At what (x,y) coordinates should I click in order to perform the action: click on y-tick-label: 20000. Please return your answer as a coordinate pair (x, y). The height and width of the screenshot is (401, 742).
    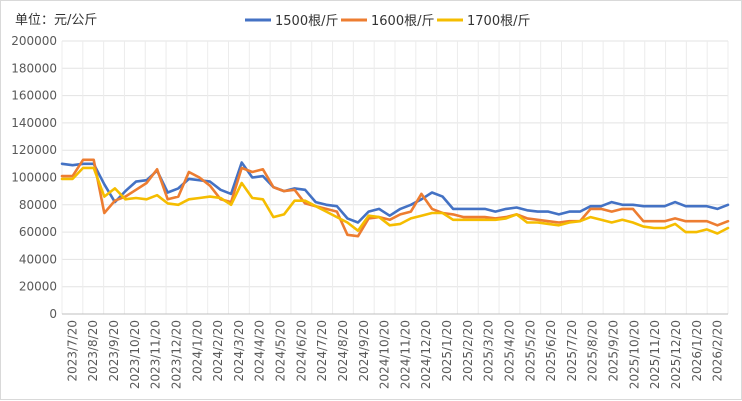
    Looking at the image, I should click on (38, 287).